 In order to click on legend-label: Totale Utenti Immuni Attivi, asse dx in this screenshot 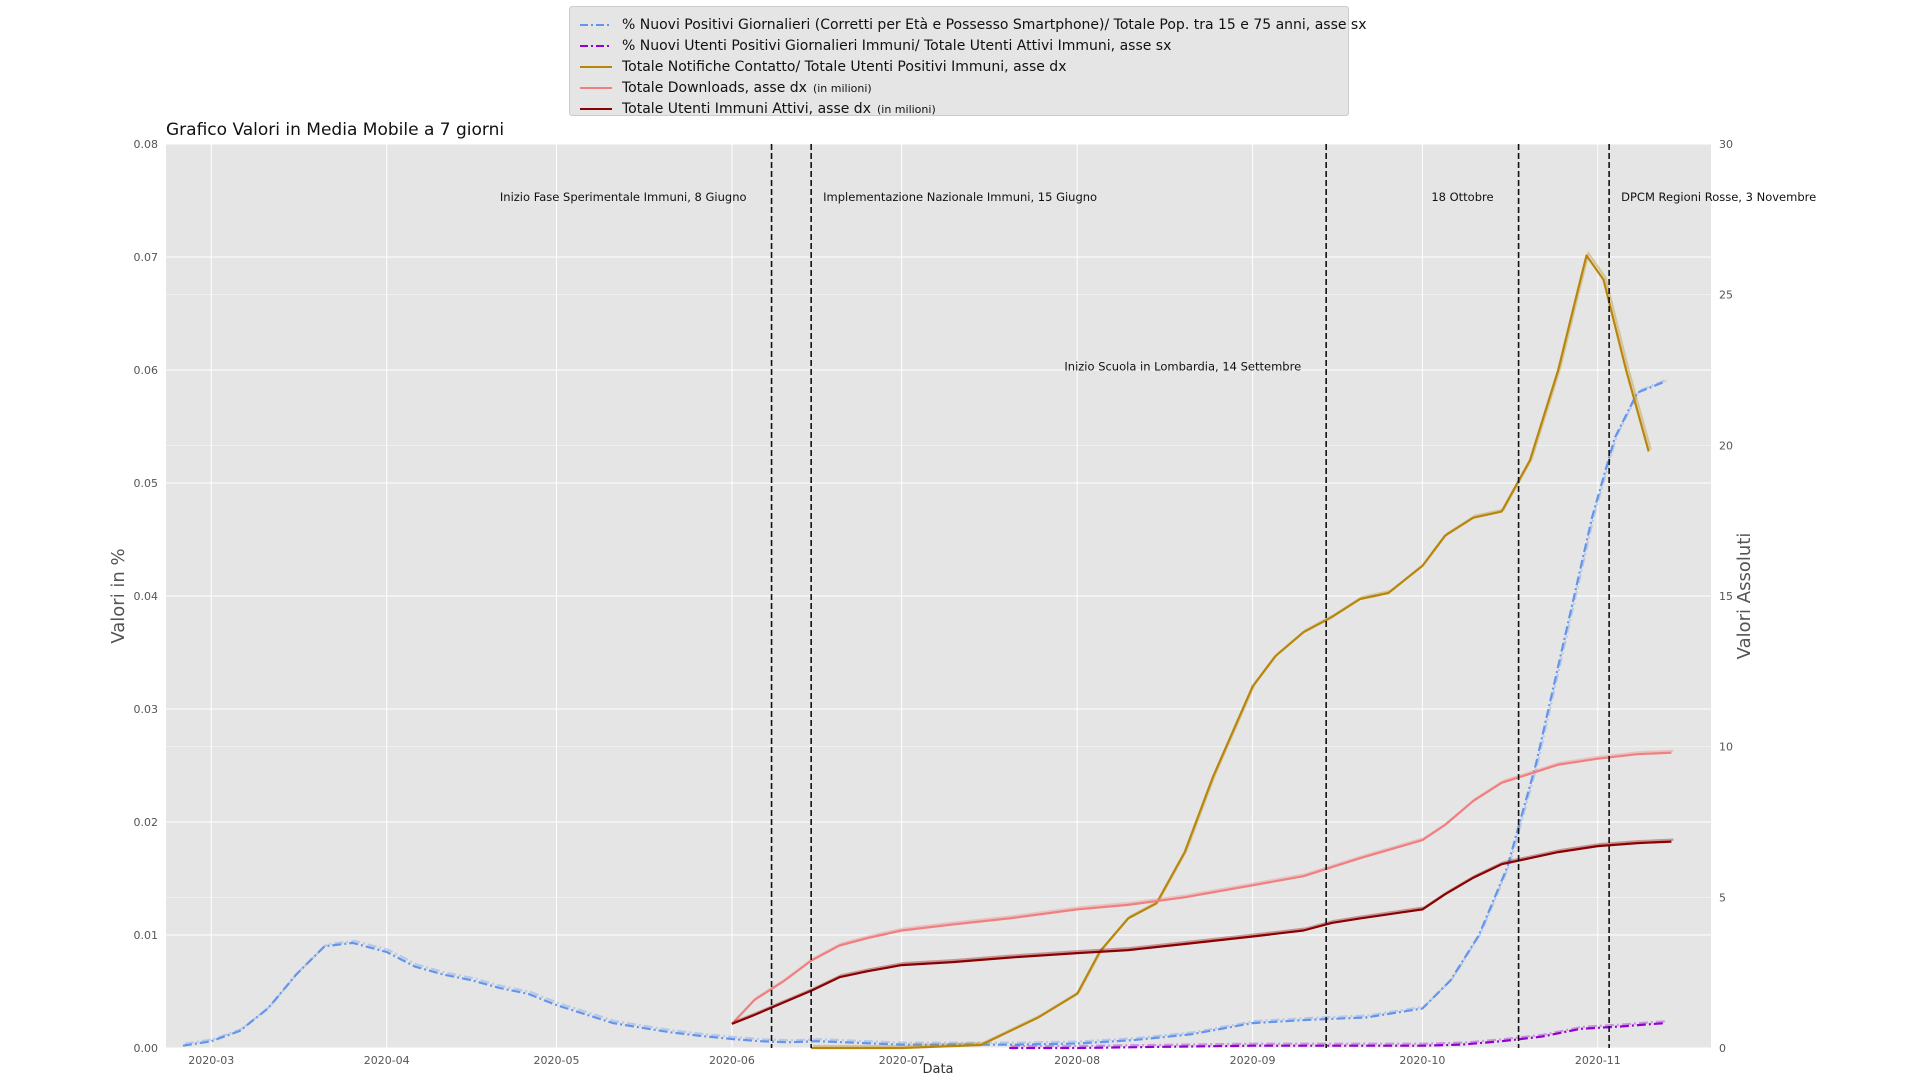, I will do `click(746, 109)`.